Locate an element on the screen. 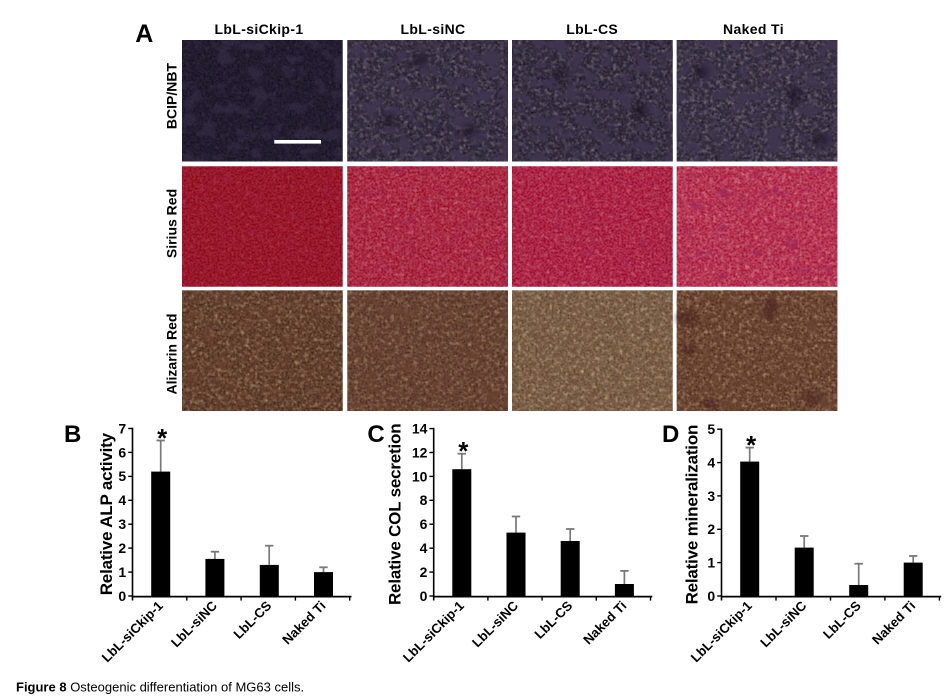  svg-text: D is located at coordinates (670, 434).